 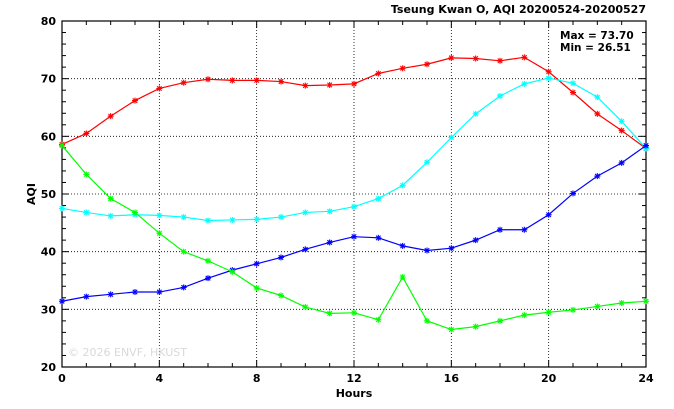 What do you see at coordinates (518, 9) in the screenshot?
I see `chart-title: Tseung Kwan O, AQI 20200524-20200527` at bounding box center [518, 9].